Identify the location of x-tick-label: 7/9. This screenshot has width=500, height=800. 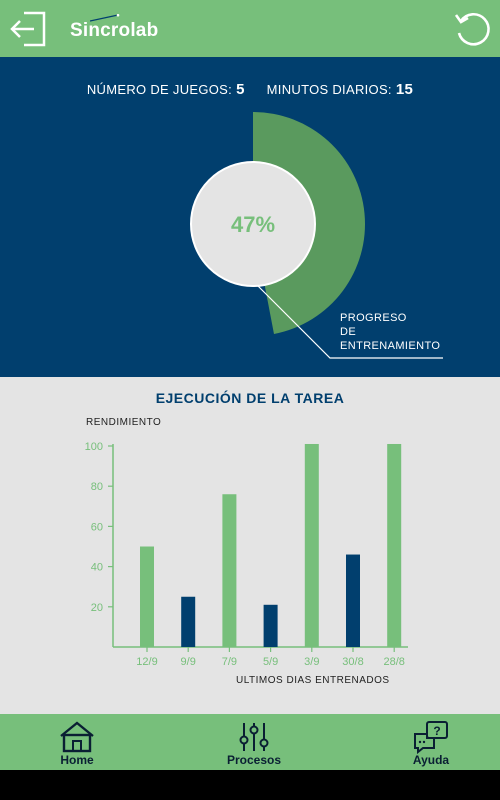
(229, 662).